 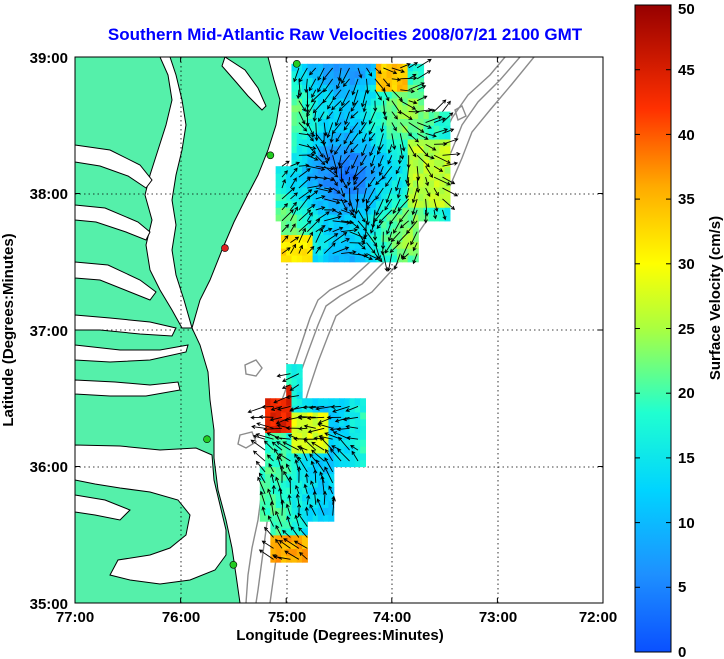 What do you see at coordinates (653, 328) in the screenshot?
I see `colorbar` at bounding box center [653, 328].